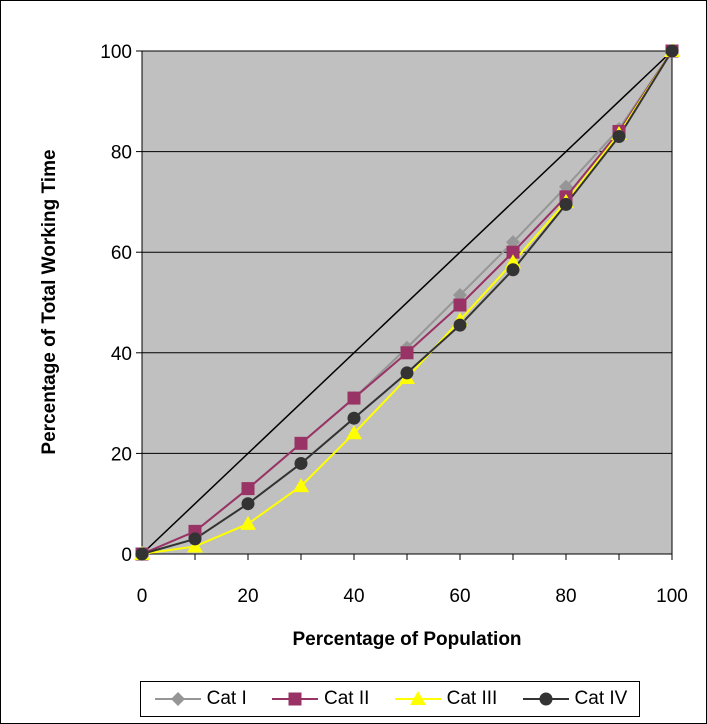 The image size is (707, 724). Describe the element at coordinates (601, 698) in the screenshot. I see `legend-label: Cat IV` at that location.